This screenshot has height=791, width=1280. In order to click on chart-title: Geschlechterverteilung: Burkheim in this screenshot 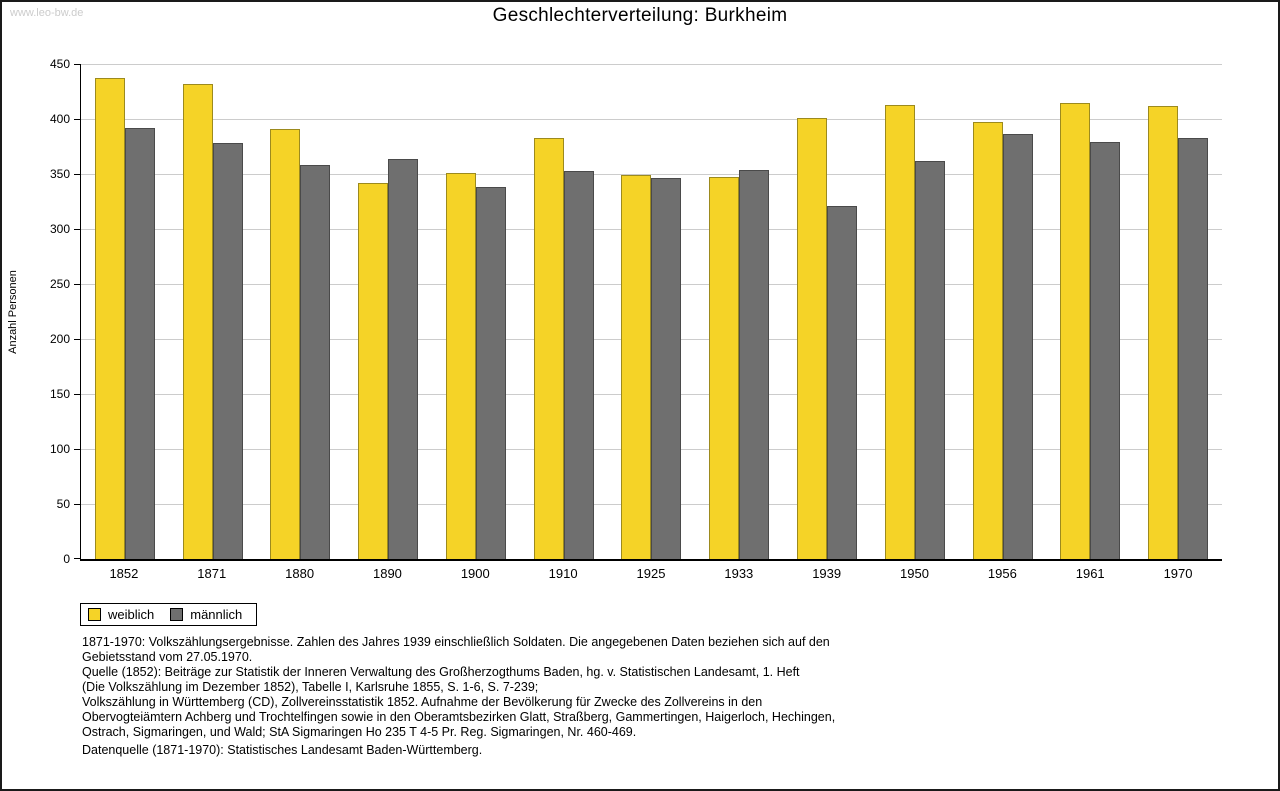, I will do `click(640, 15)`.